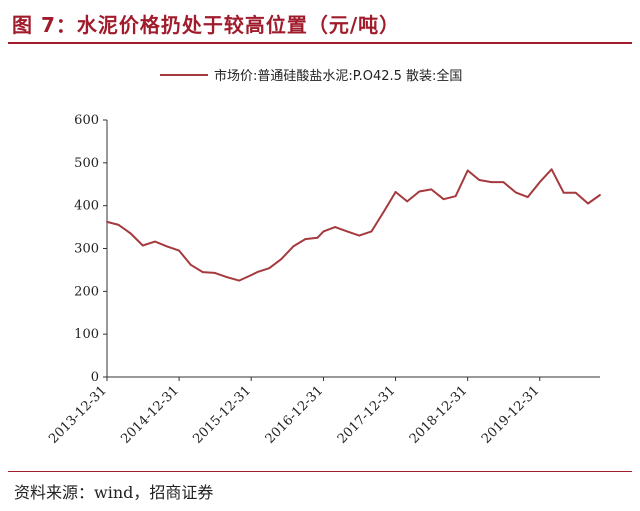 The height and width of the screenshot is (511, 640). I want to click on y-axis-ticks: 0 100 200 300 400 500 600, so click(90, 249).